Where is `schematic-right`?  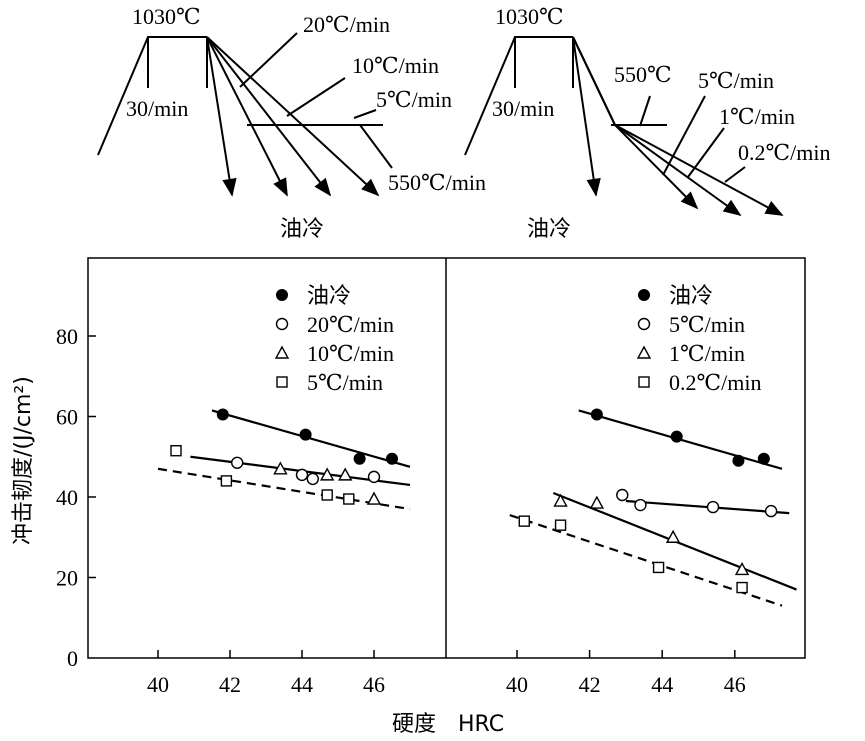
schematic-right is located at coordinates (624, 126).